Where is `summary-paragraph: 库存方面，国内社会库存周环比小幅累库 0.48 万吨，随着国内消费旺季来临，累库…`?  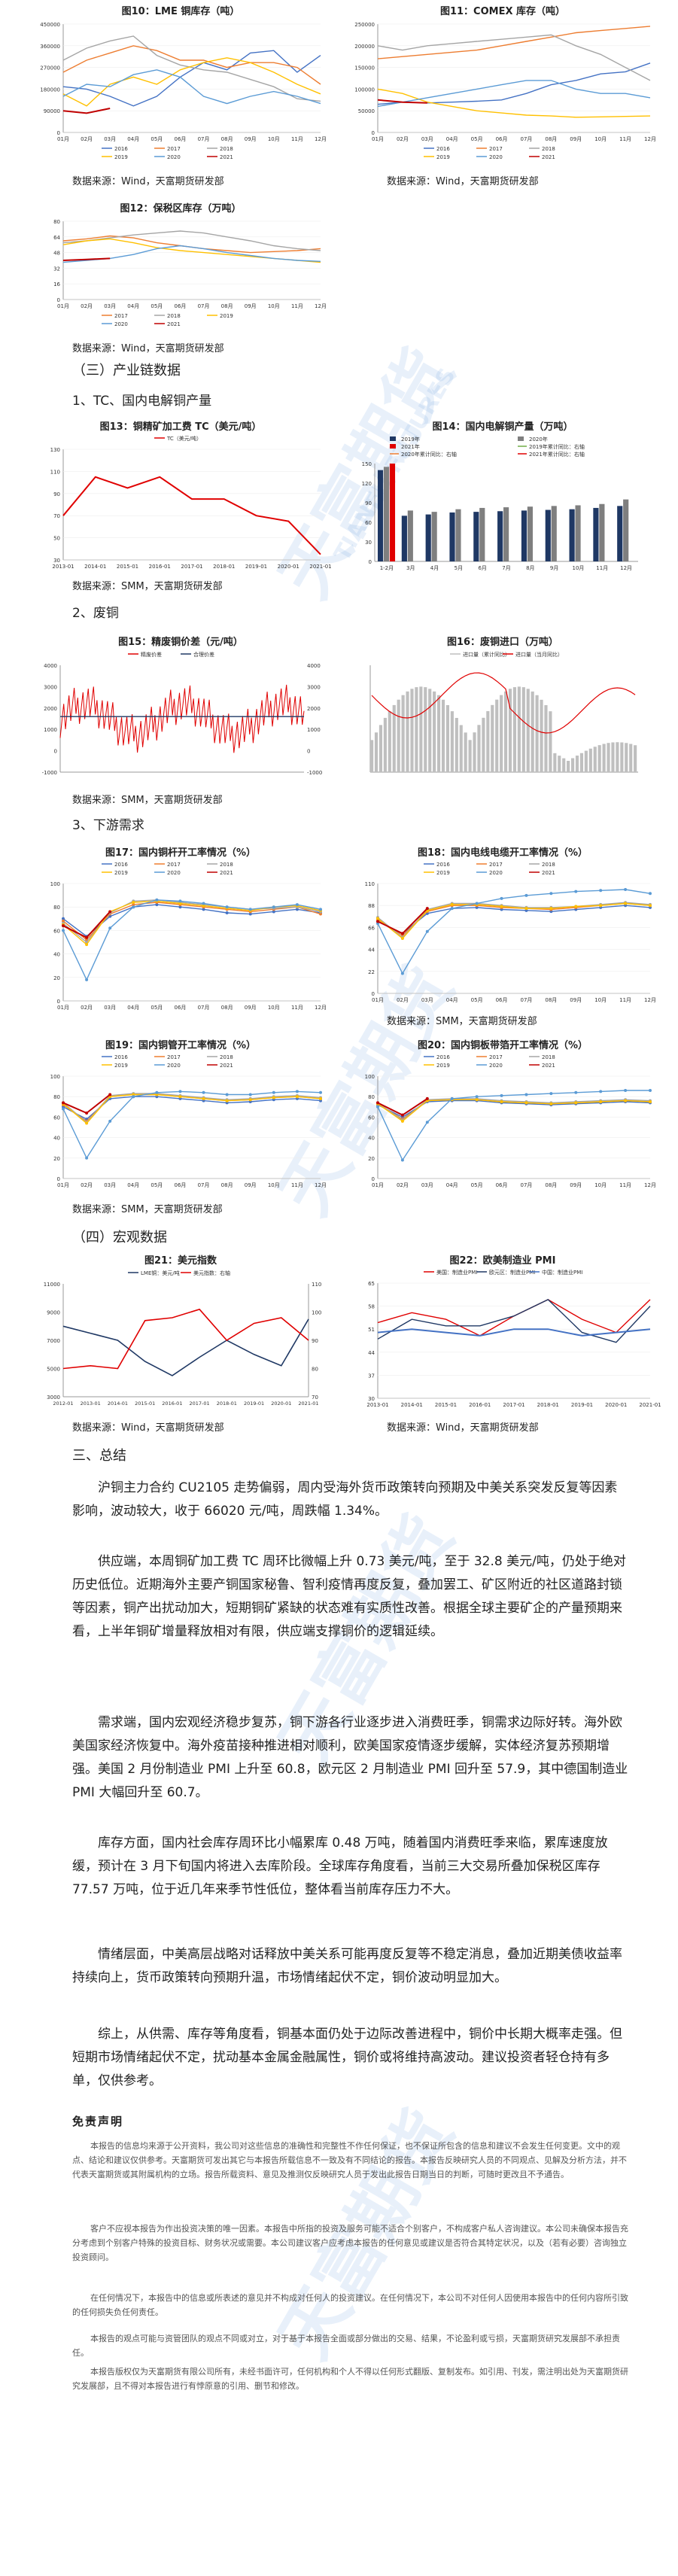 summary-paragraph: 库存方面，国内社会库存周环比小幅累库 0.48 万吨，随着国内消费旺季来临，累库… is located at coordinates (340, 1866).